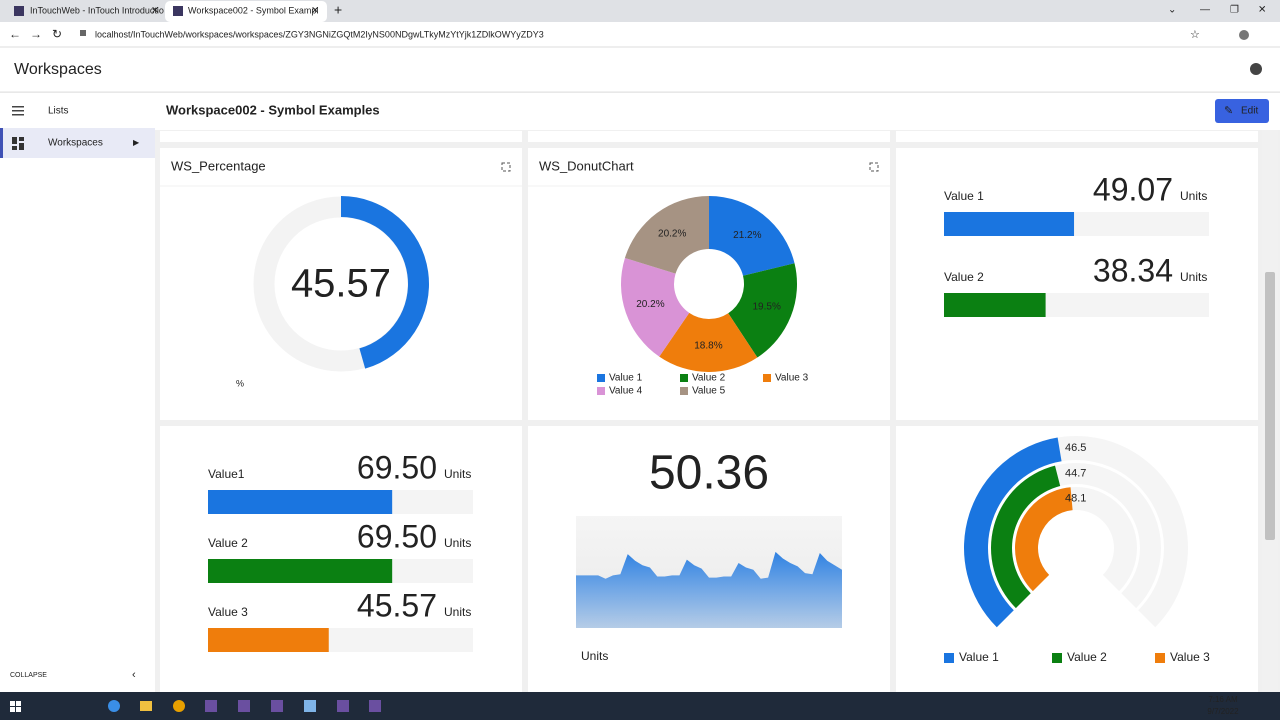 This screenshot has height=720, width=1280. Describe the element at coordinates (1075, 448) in the screenshot. I see `radial-label: 46.5` at that location.